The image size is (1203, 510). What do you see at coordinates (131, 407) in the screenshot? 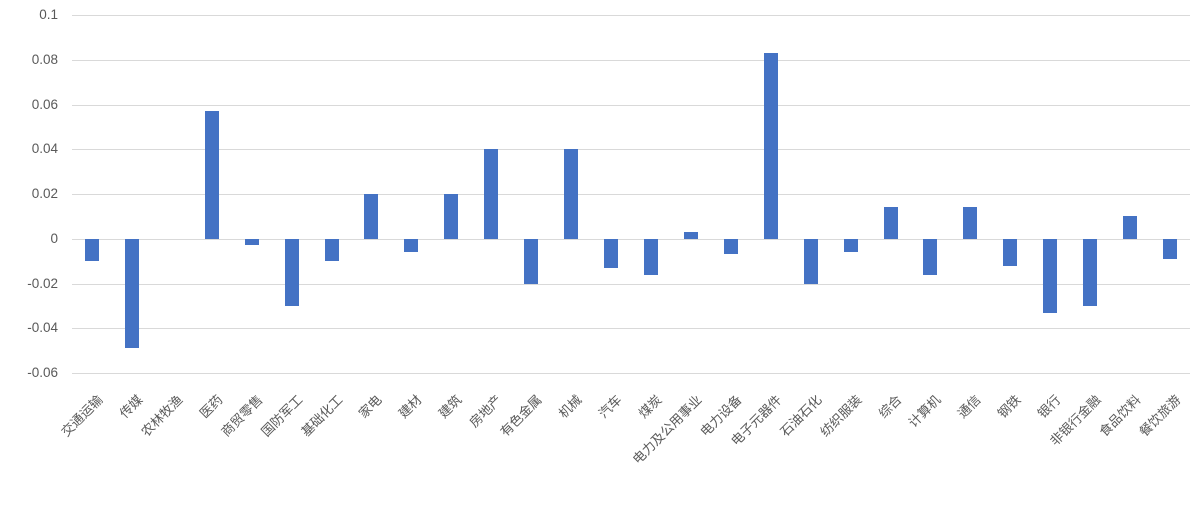
I see `x-axis-label: 传媒` at bounding box center [131, 407].